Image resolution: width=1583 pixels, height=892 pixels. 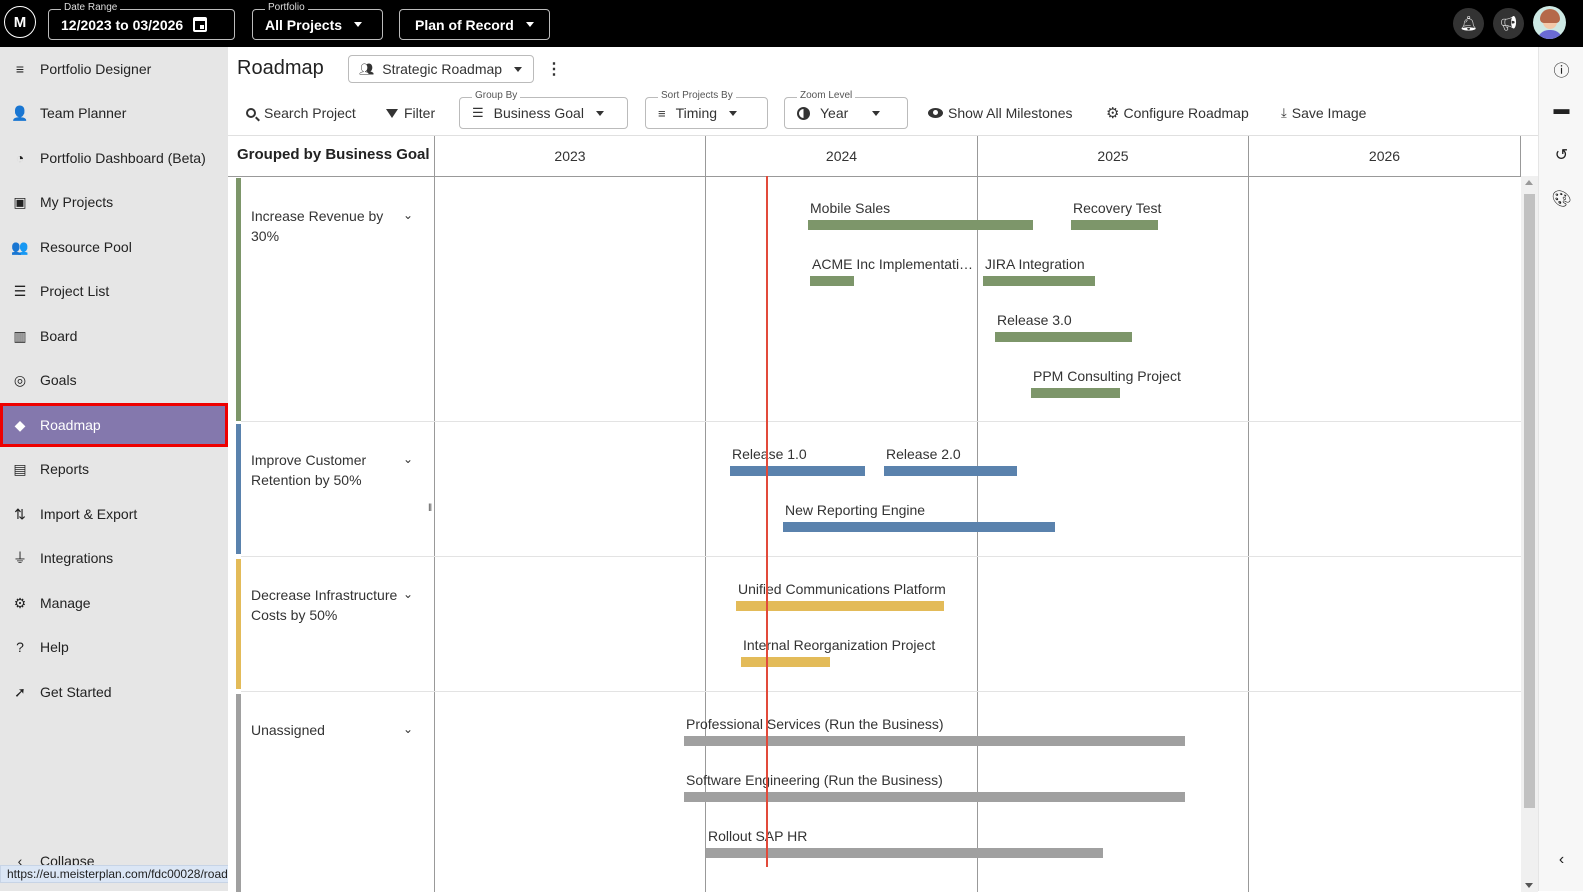 I want to click on target-icon: ◎, so click(x=20, y=379).